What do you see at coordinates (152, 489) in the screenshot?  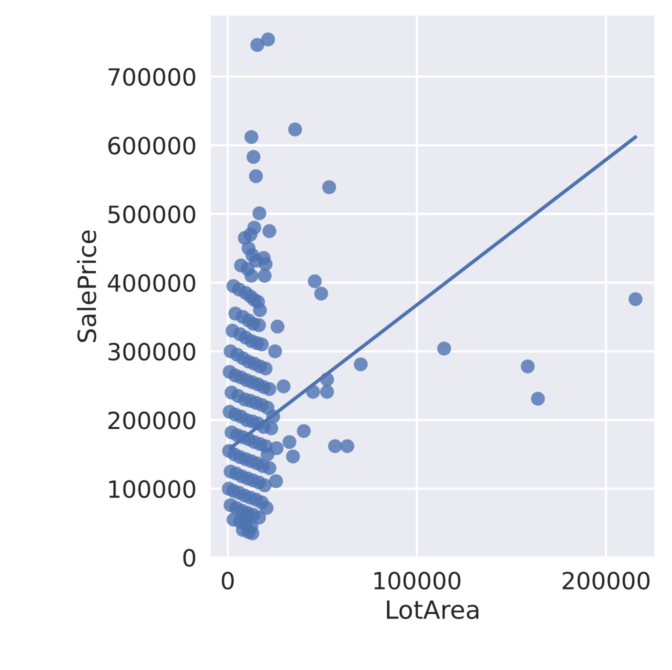 I see `y-tick-label: 100000` at bounding box center [152, 489].